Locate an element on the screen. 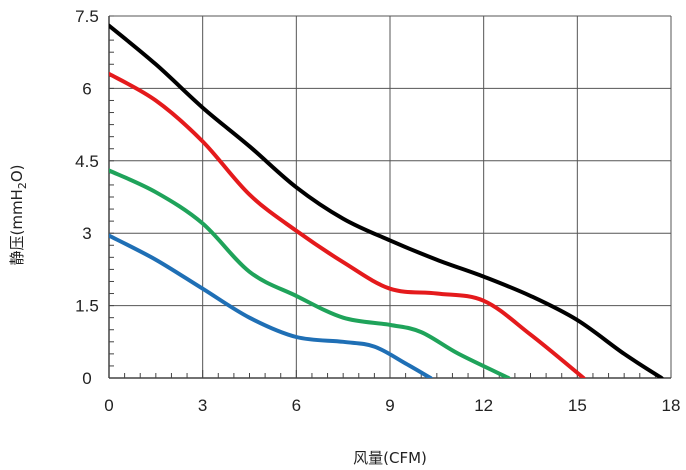  y-tick-label: 0 is located at coordinates (86, 378).